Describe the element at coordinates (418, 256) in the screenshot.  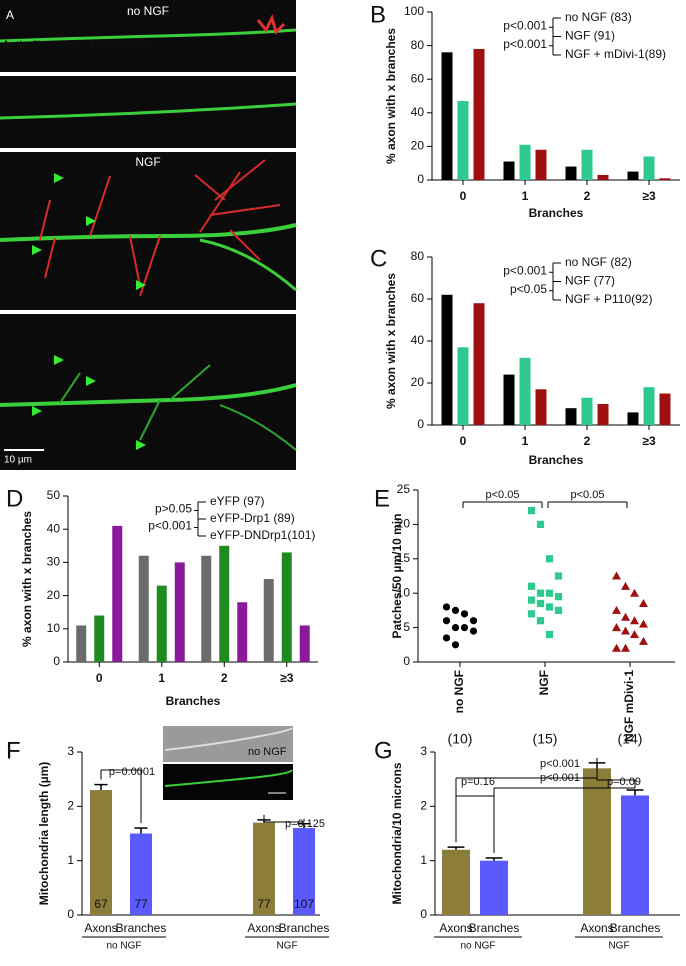
I see `y-tick-label: 80` at that location.